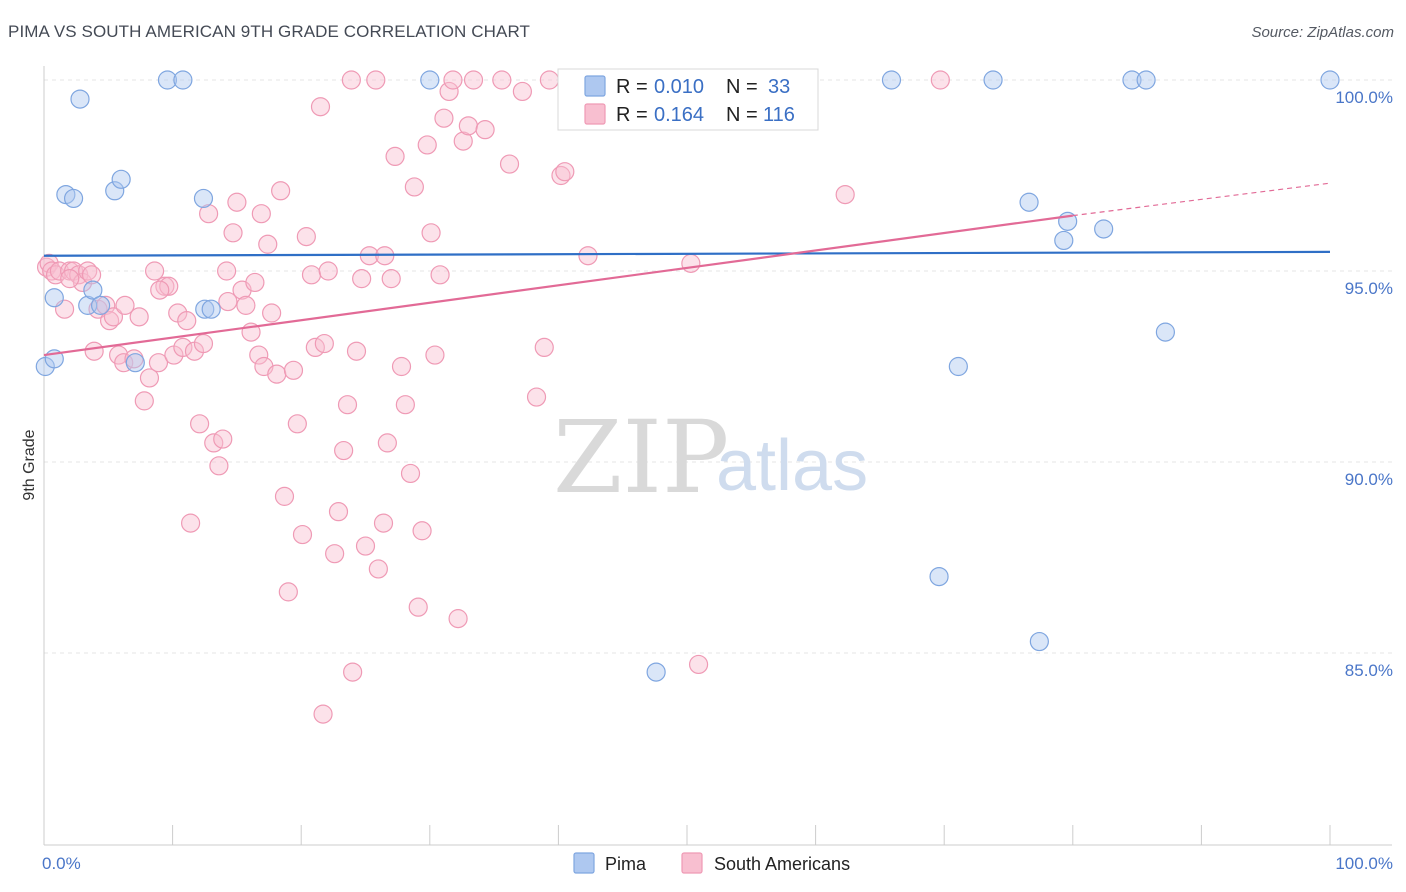  I want to click on south-americans-trend-extension, so click(1201, 199).